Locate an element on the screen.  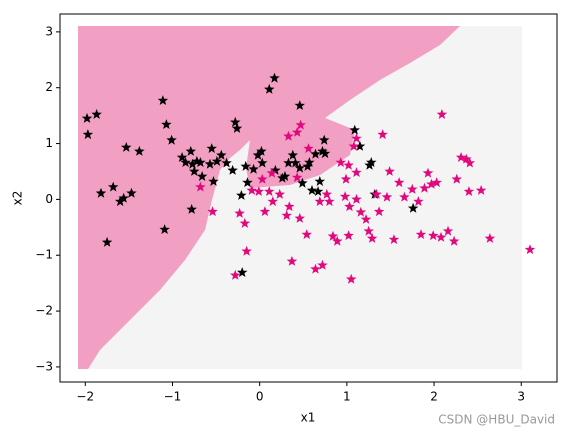
y-tick-label: 1 is located at coordinates (49, 143).